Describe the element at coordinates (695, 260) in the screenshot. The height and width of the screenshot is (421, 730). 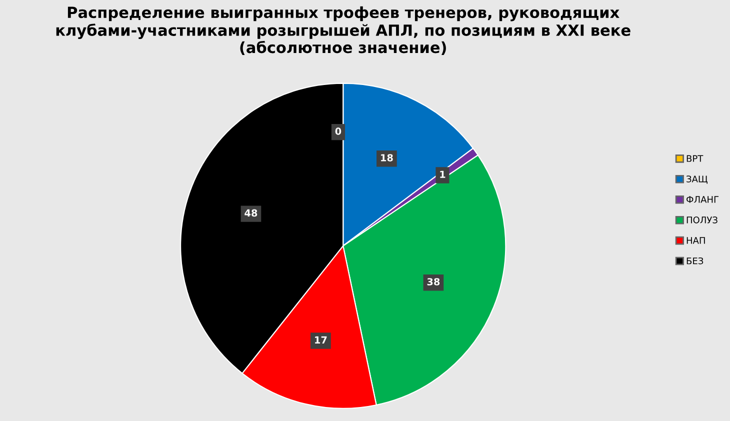
I see `legend-label: БЕЗ` at that location.